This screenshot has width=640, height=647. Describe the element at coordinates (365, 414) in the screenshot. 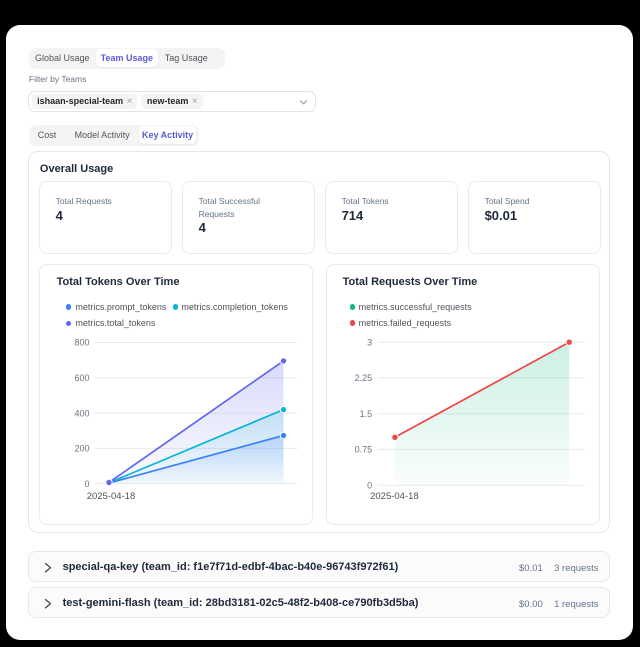

I see `svg-text: 1.5` at that location.